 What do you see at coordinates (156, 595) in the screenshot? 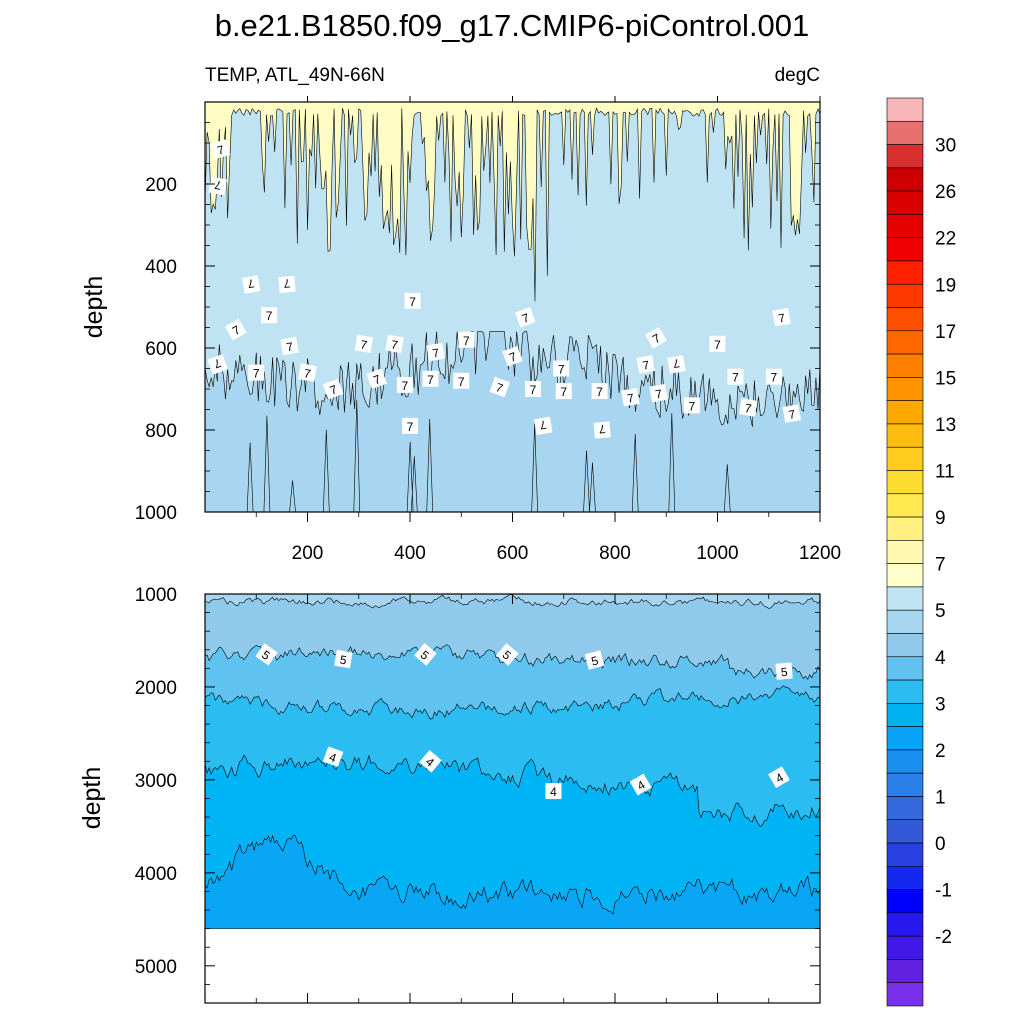
I see `y-tick-label: 1000` at bounding box center [156, 595].